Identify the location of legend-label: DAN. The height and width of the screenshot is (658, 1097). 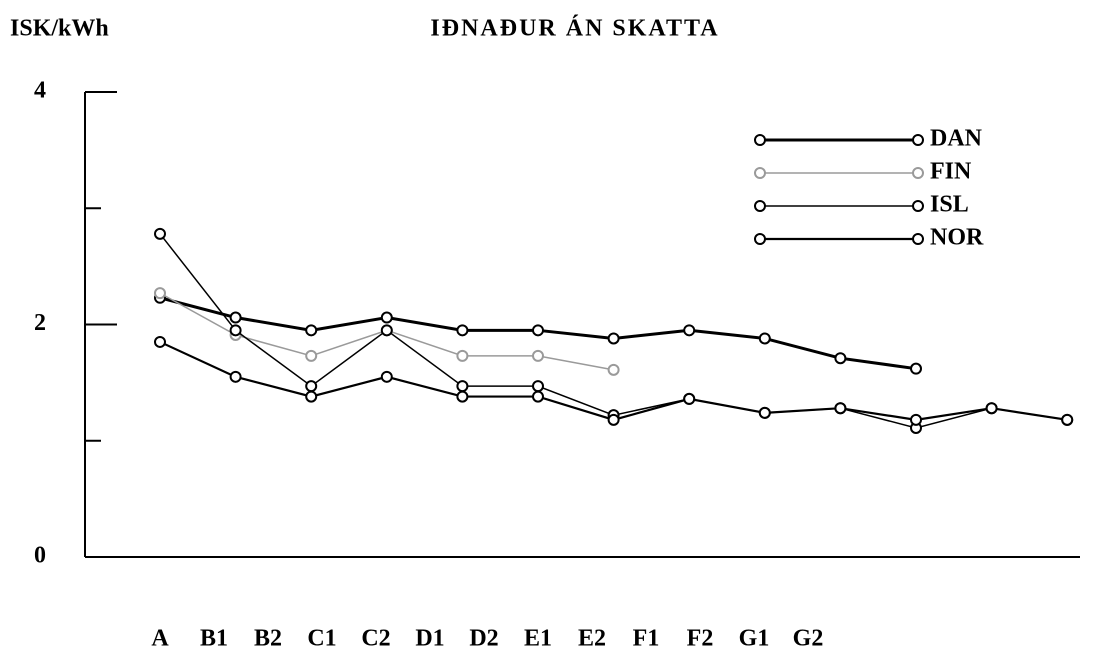
(956, 139).